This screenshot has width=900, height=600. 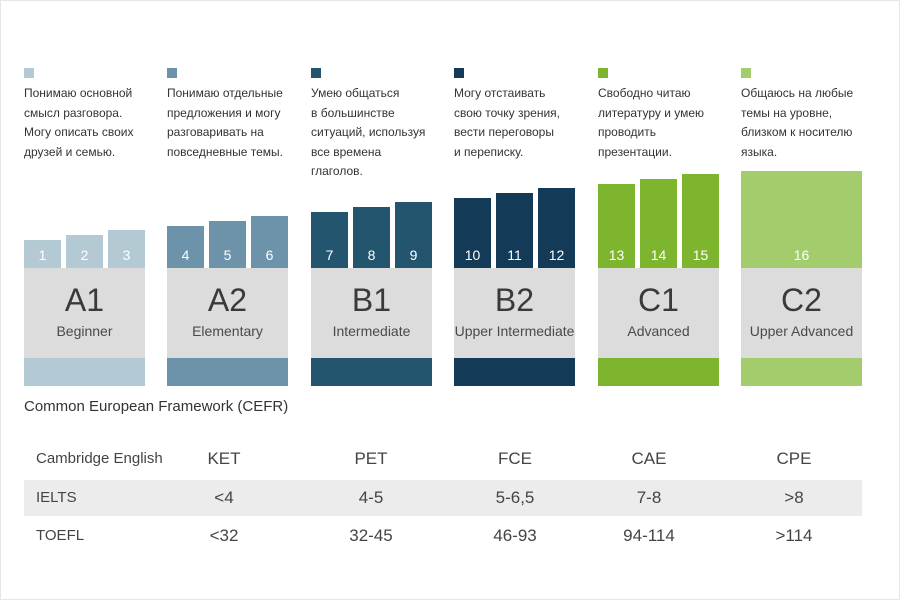 What do you see at coordinates (658, 300) in the screenshot?
I see `level-code: C1` at bounding box center [658, 300].